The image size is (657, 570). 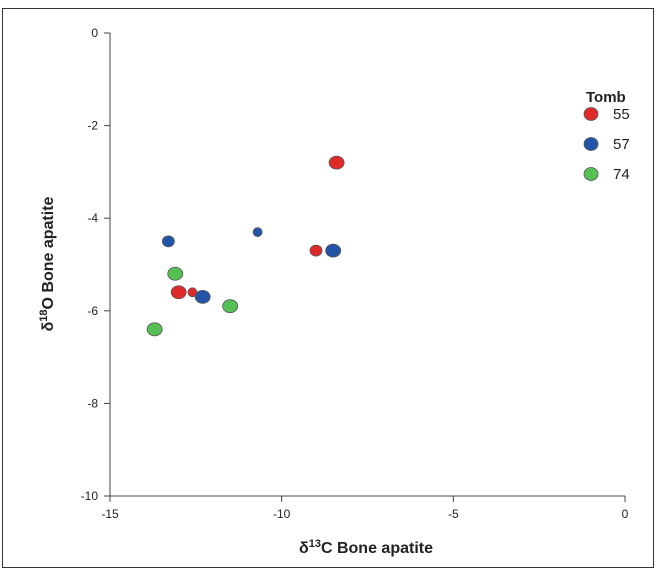 What do you see at coordinates (625, 514) in the screenshot?
I see `x-tick-label: 0` at bounding box center [625, 514].